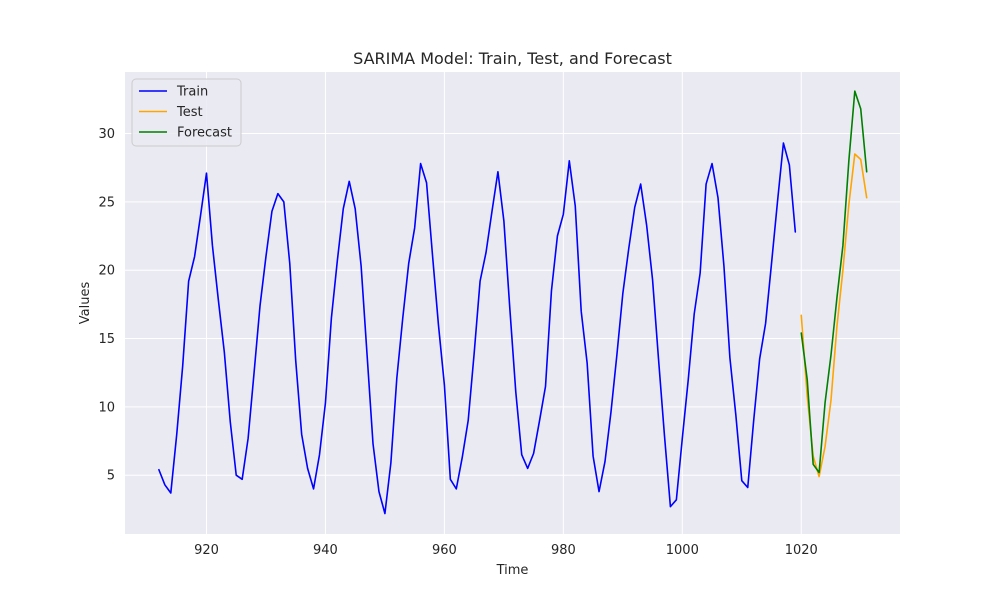  I want to click on y-tick-label: 25, so click(106, 202).